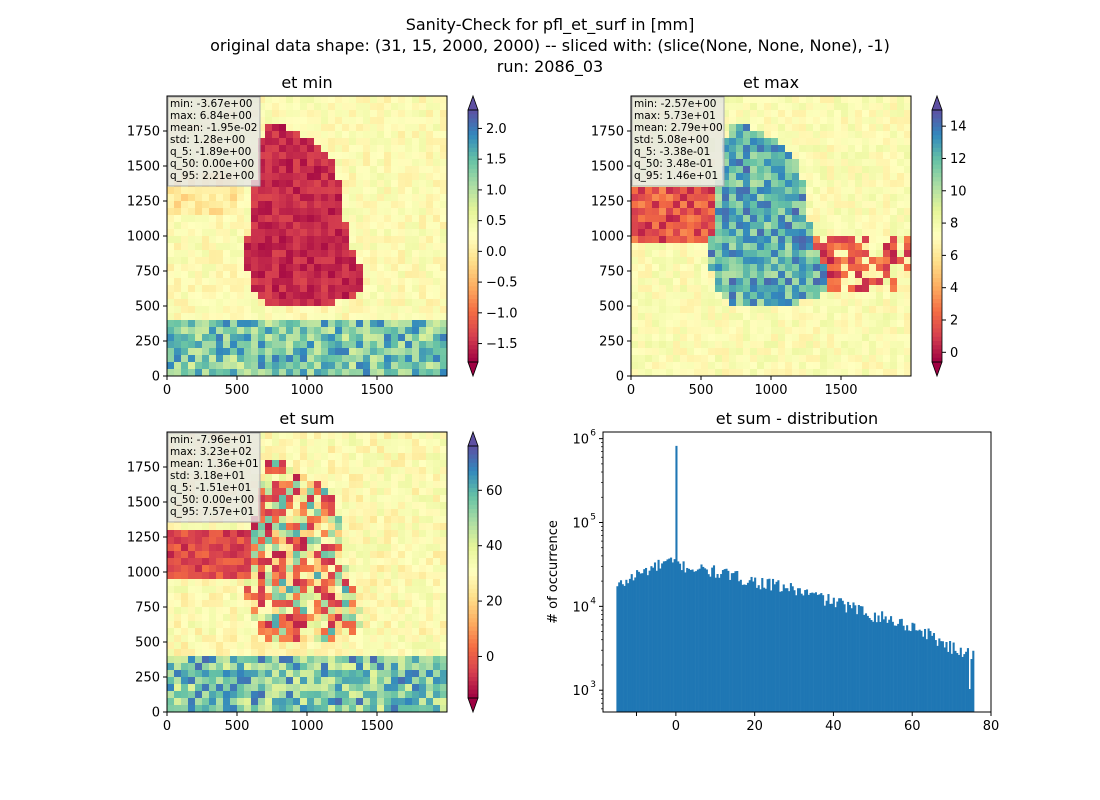 This screenshot has width=1100, height=800. What do you see at coordinates (676, 176) in the screenshot?
I see `stats-line: q_95: 1.46e+01` at bounding box center [676, 176].